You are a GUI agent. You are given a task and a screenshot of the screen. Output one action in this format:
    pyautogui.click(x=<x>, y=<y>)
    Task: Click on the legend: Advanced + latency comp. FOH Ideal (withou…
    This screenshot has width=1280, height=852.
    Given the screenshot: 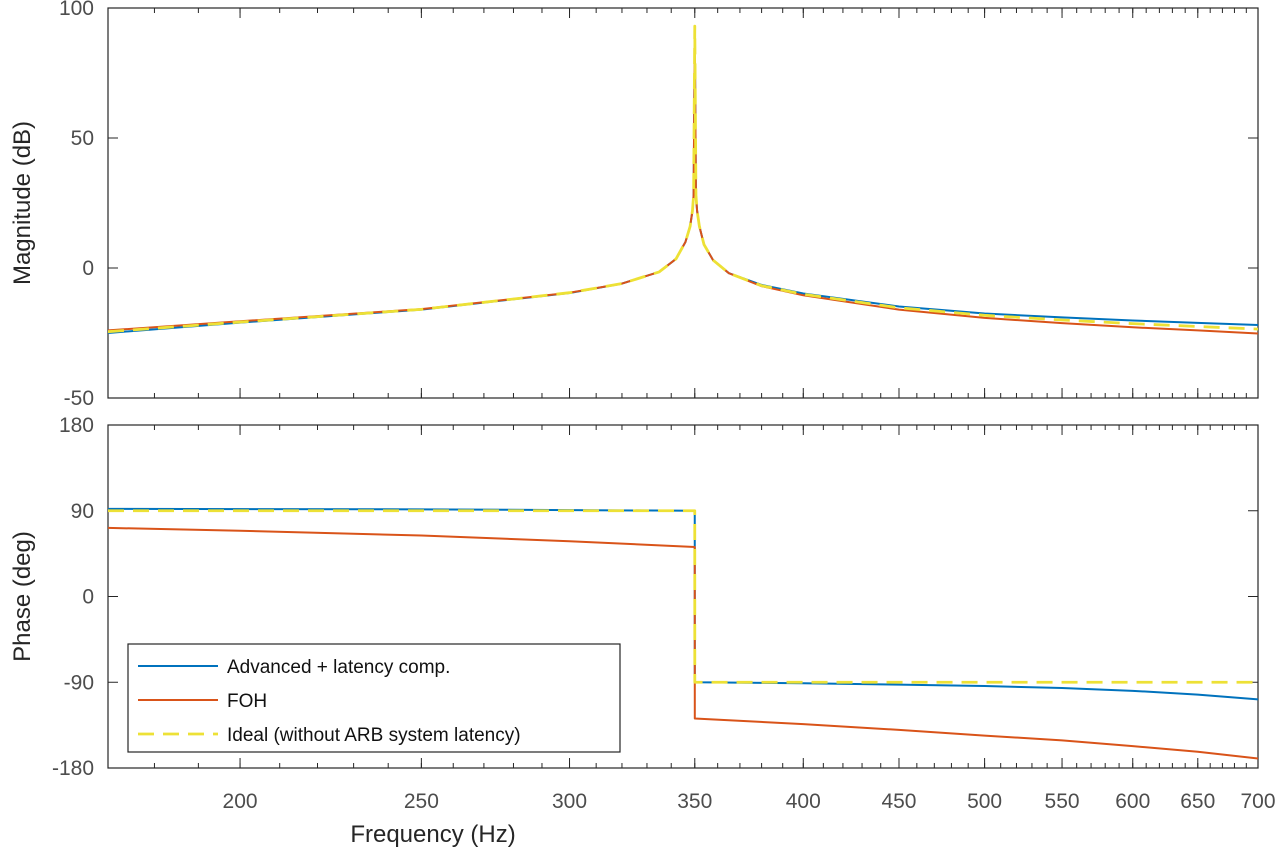 What is the action you would take?
    pyautogui.click(x=374, y=698)
    